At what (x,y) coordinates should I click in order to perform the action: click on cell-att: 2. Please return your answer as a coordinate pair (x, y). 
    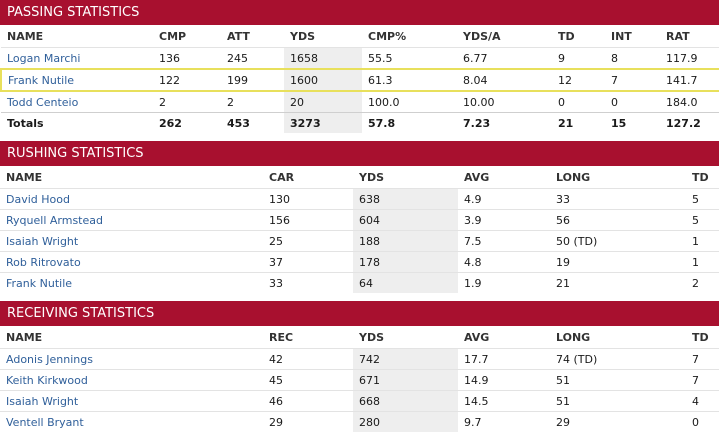
    Looking at the image, I should click on (252, 102).